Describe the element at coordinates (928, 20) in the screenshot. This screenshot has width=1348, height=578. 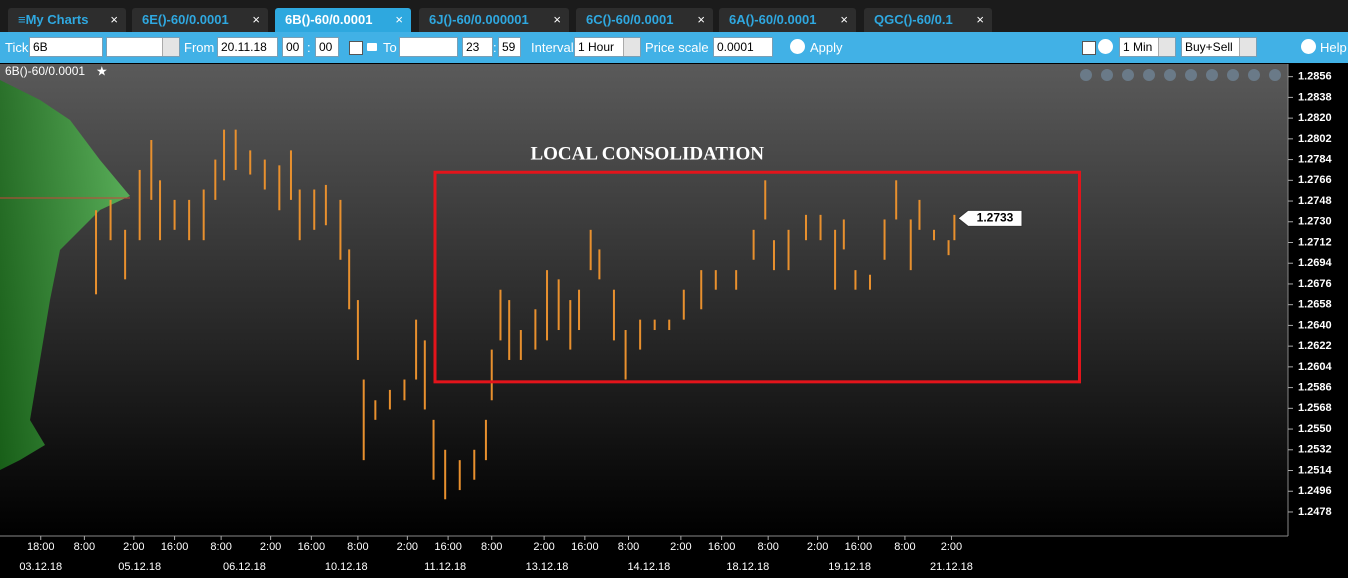
I see `tab: QGC()-60/0.1 ×` at that location.